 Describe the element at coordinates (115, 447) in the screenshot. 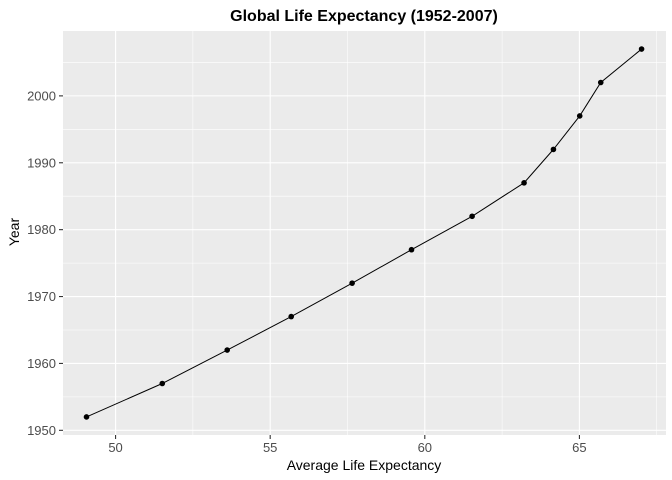

I see `x-tick-label: 50` at that location.